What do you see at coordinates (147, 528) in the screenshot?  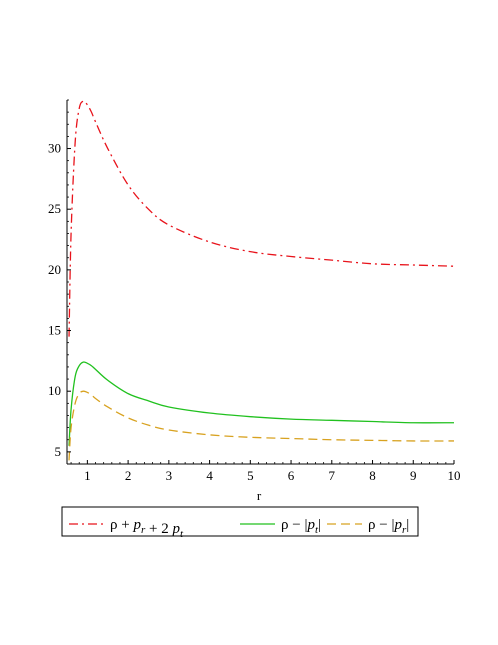 I see `legend-label-1: ρ + pr + 2 pt` at bounding box center [147, 528].